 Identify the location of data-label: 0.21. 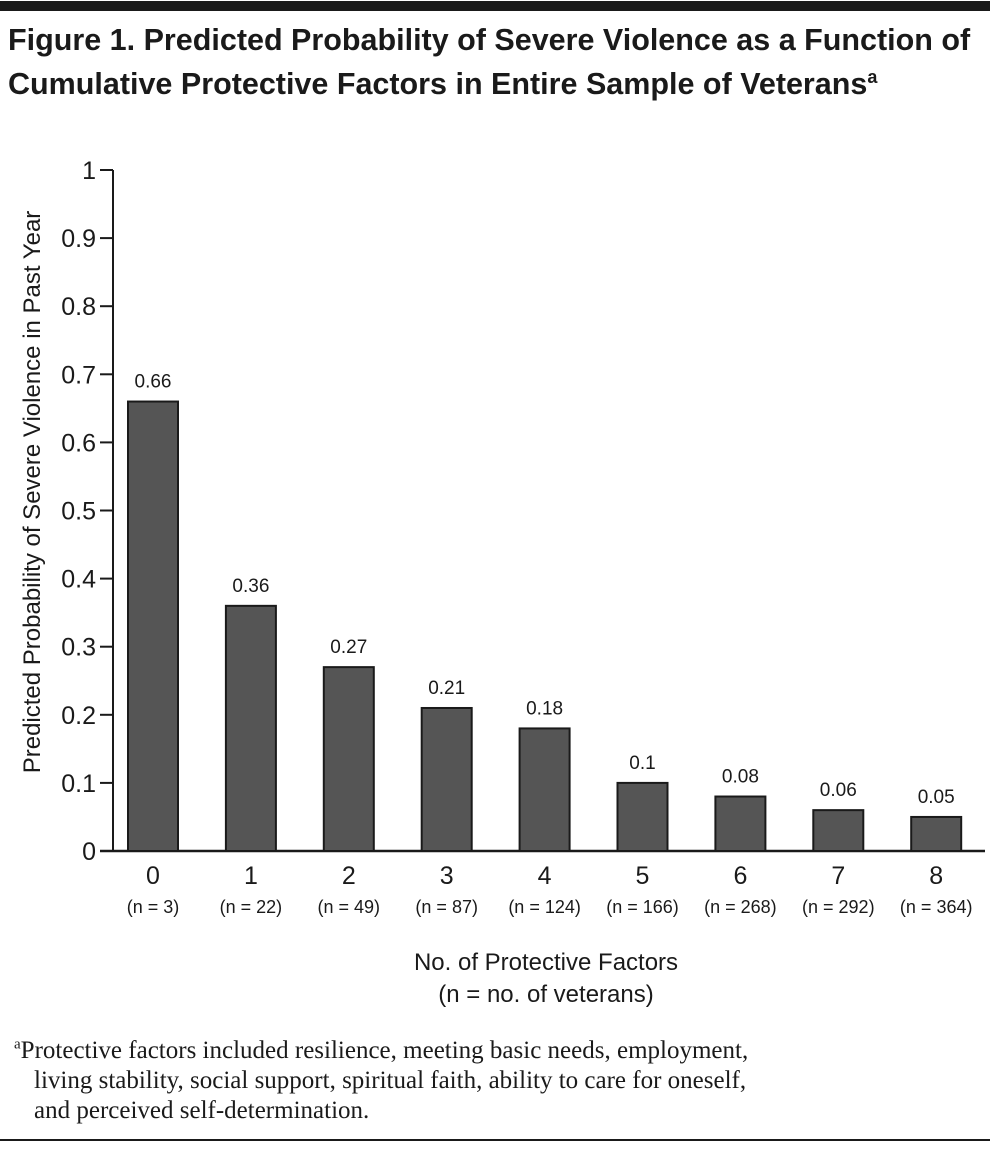
(446, 688).